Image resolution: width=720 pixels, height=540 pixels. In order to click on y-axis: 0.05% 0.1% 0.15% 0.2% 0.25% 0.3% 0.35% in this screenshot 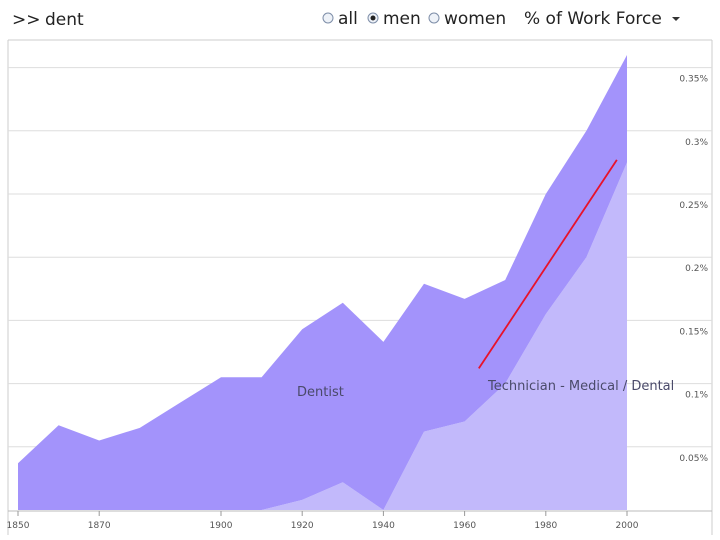, I will do `click(693, 269)`.